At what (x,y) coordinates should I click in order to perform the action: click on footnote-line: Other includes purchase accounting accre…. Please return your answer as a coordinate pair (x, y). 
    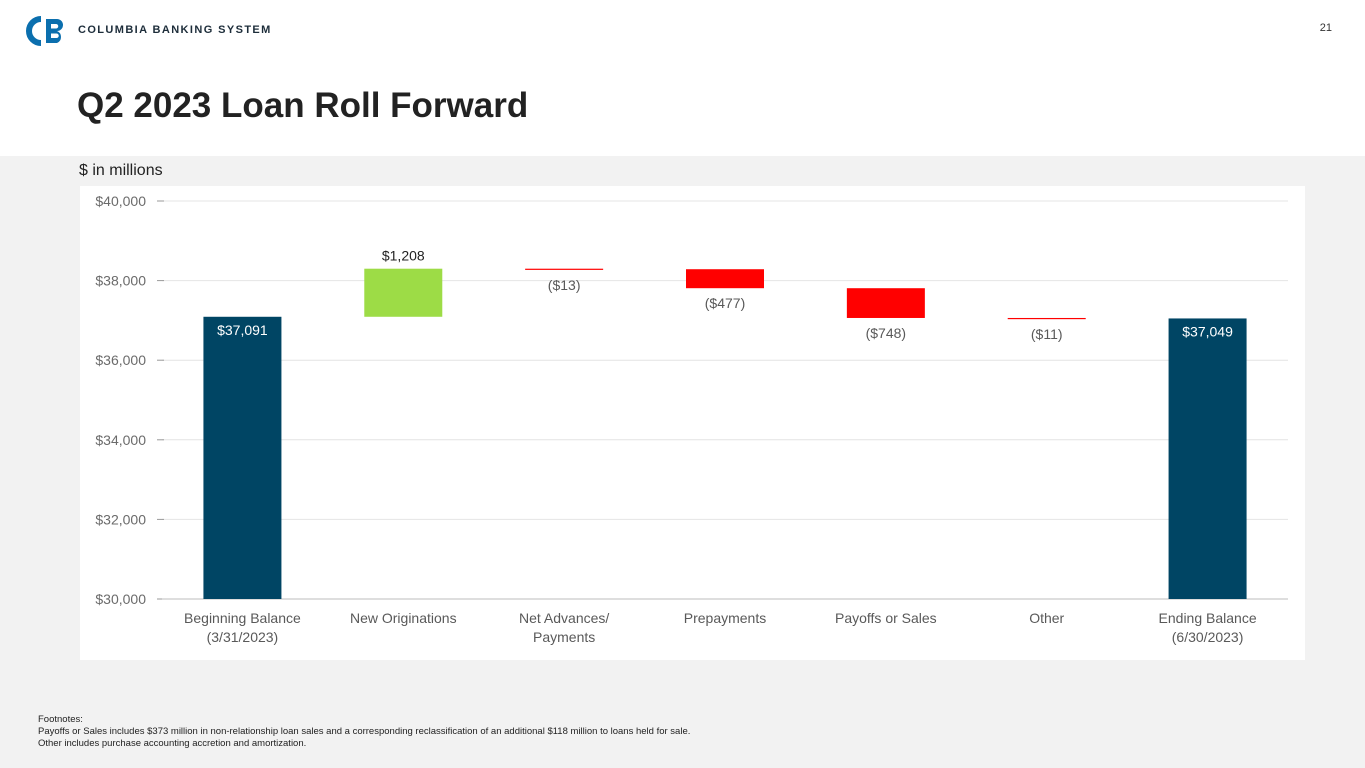
    Looking at the image, I should click on (172, 743).